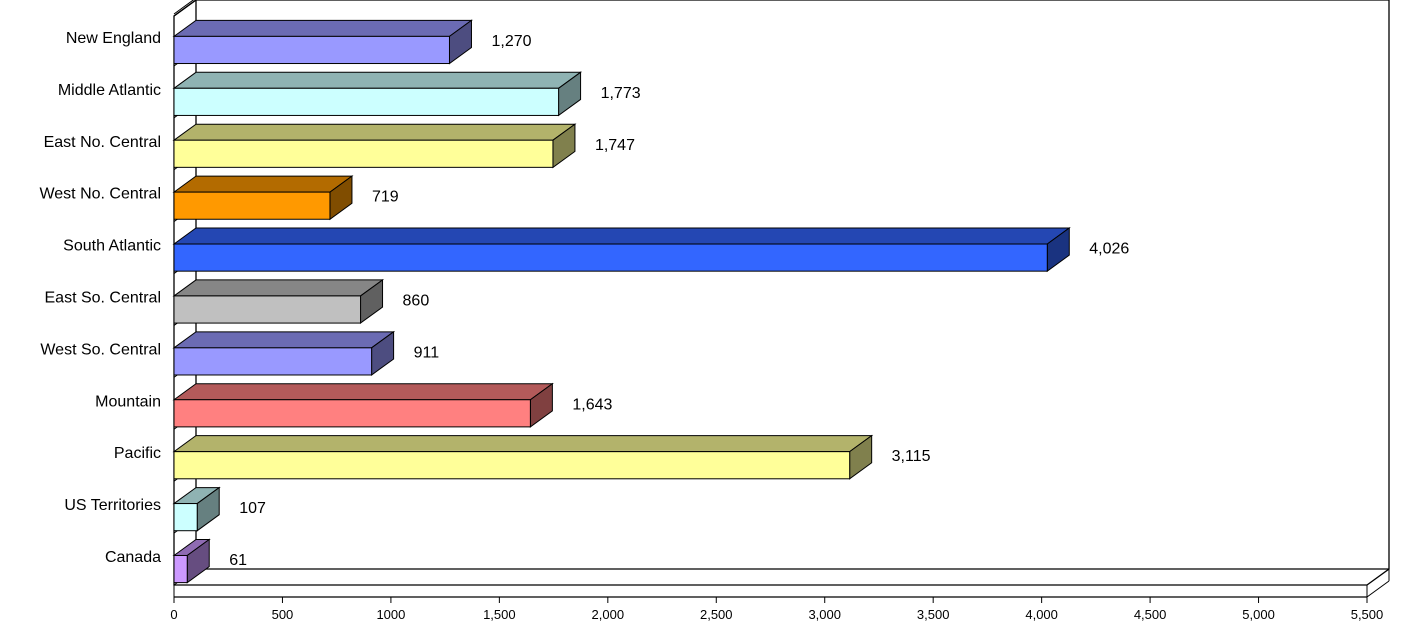 This screenshot has height=631, width=1403. I want to click on x-tick-label: 5,000, so click(1258, 614).